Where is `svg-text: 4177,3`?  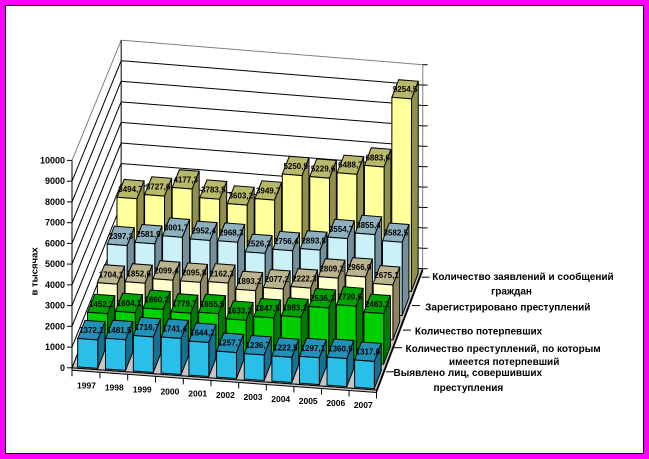 svg-text: 4177,3 is located at coordinates (185, 179).